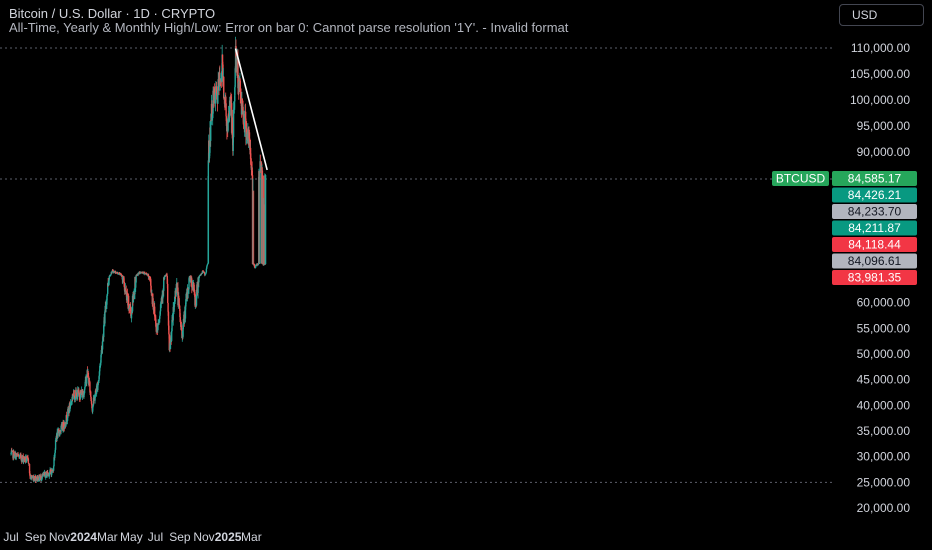 The image size is (932, 550). What do you see at coordinates (884, 482) in the screenshot?
I see `y-tick-label: 25,000.00` at bounding box center [884, 482].